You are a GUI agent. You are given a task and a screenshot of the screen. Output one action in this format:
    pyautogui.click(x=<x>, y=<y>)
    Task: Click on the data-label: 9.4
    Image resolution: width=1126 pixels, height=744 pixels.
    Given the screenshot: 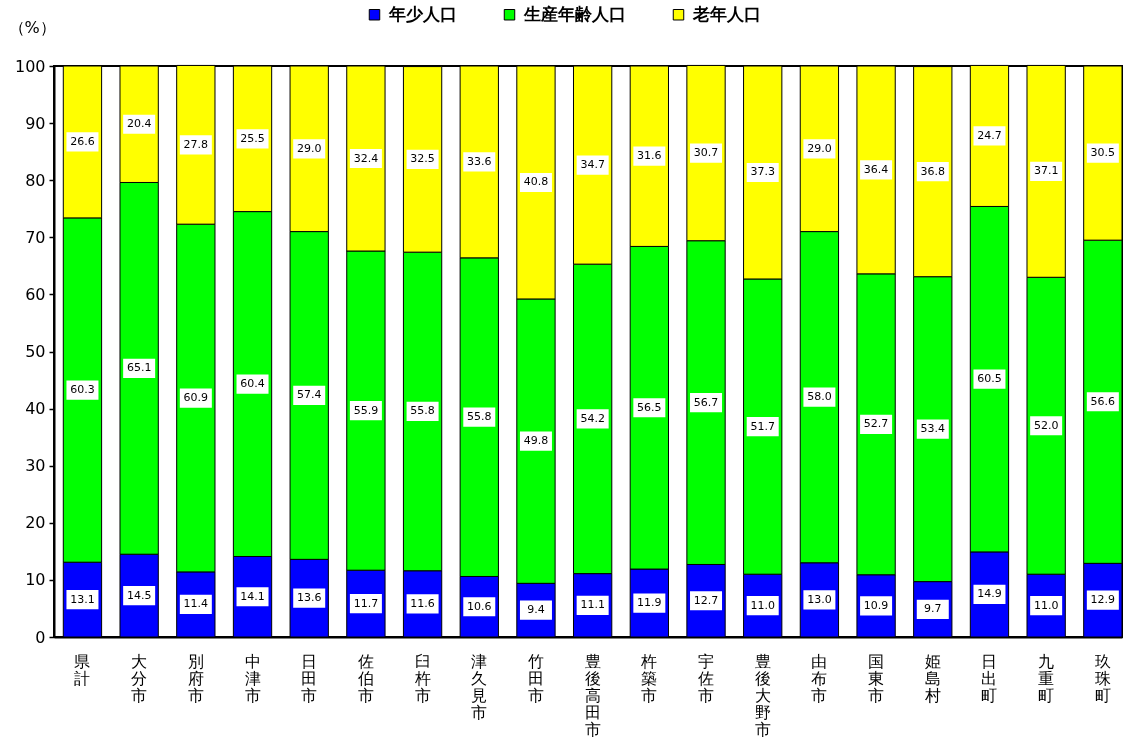 What is the action you would take?
    pyautogui.click(x=536, y=610)
    